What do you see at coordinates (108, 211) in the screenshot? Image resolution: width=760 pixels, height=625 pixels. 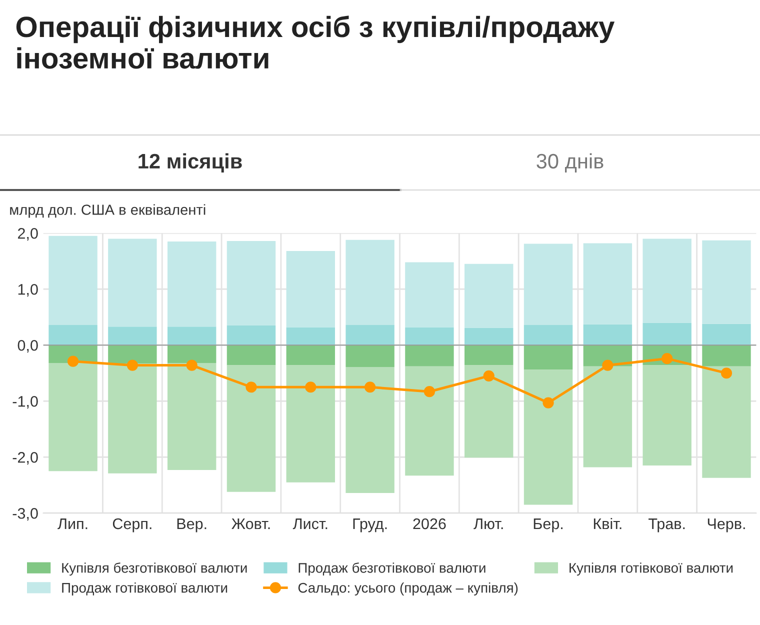 I see `y-axis-title: млрд дол. США в еквіваленті` at bounding box center [108, 211].